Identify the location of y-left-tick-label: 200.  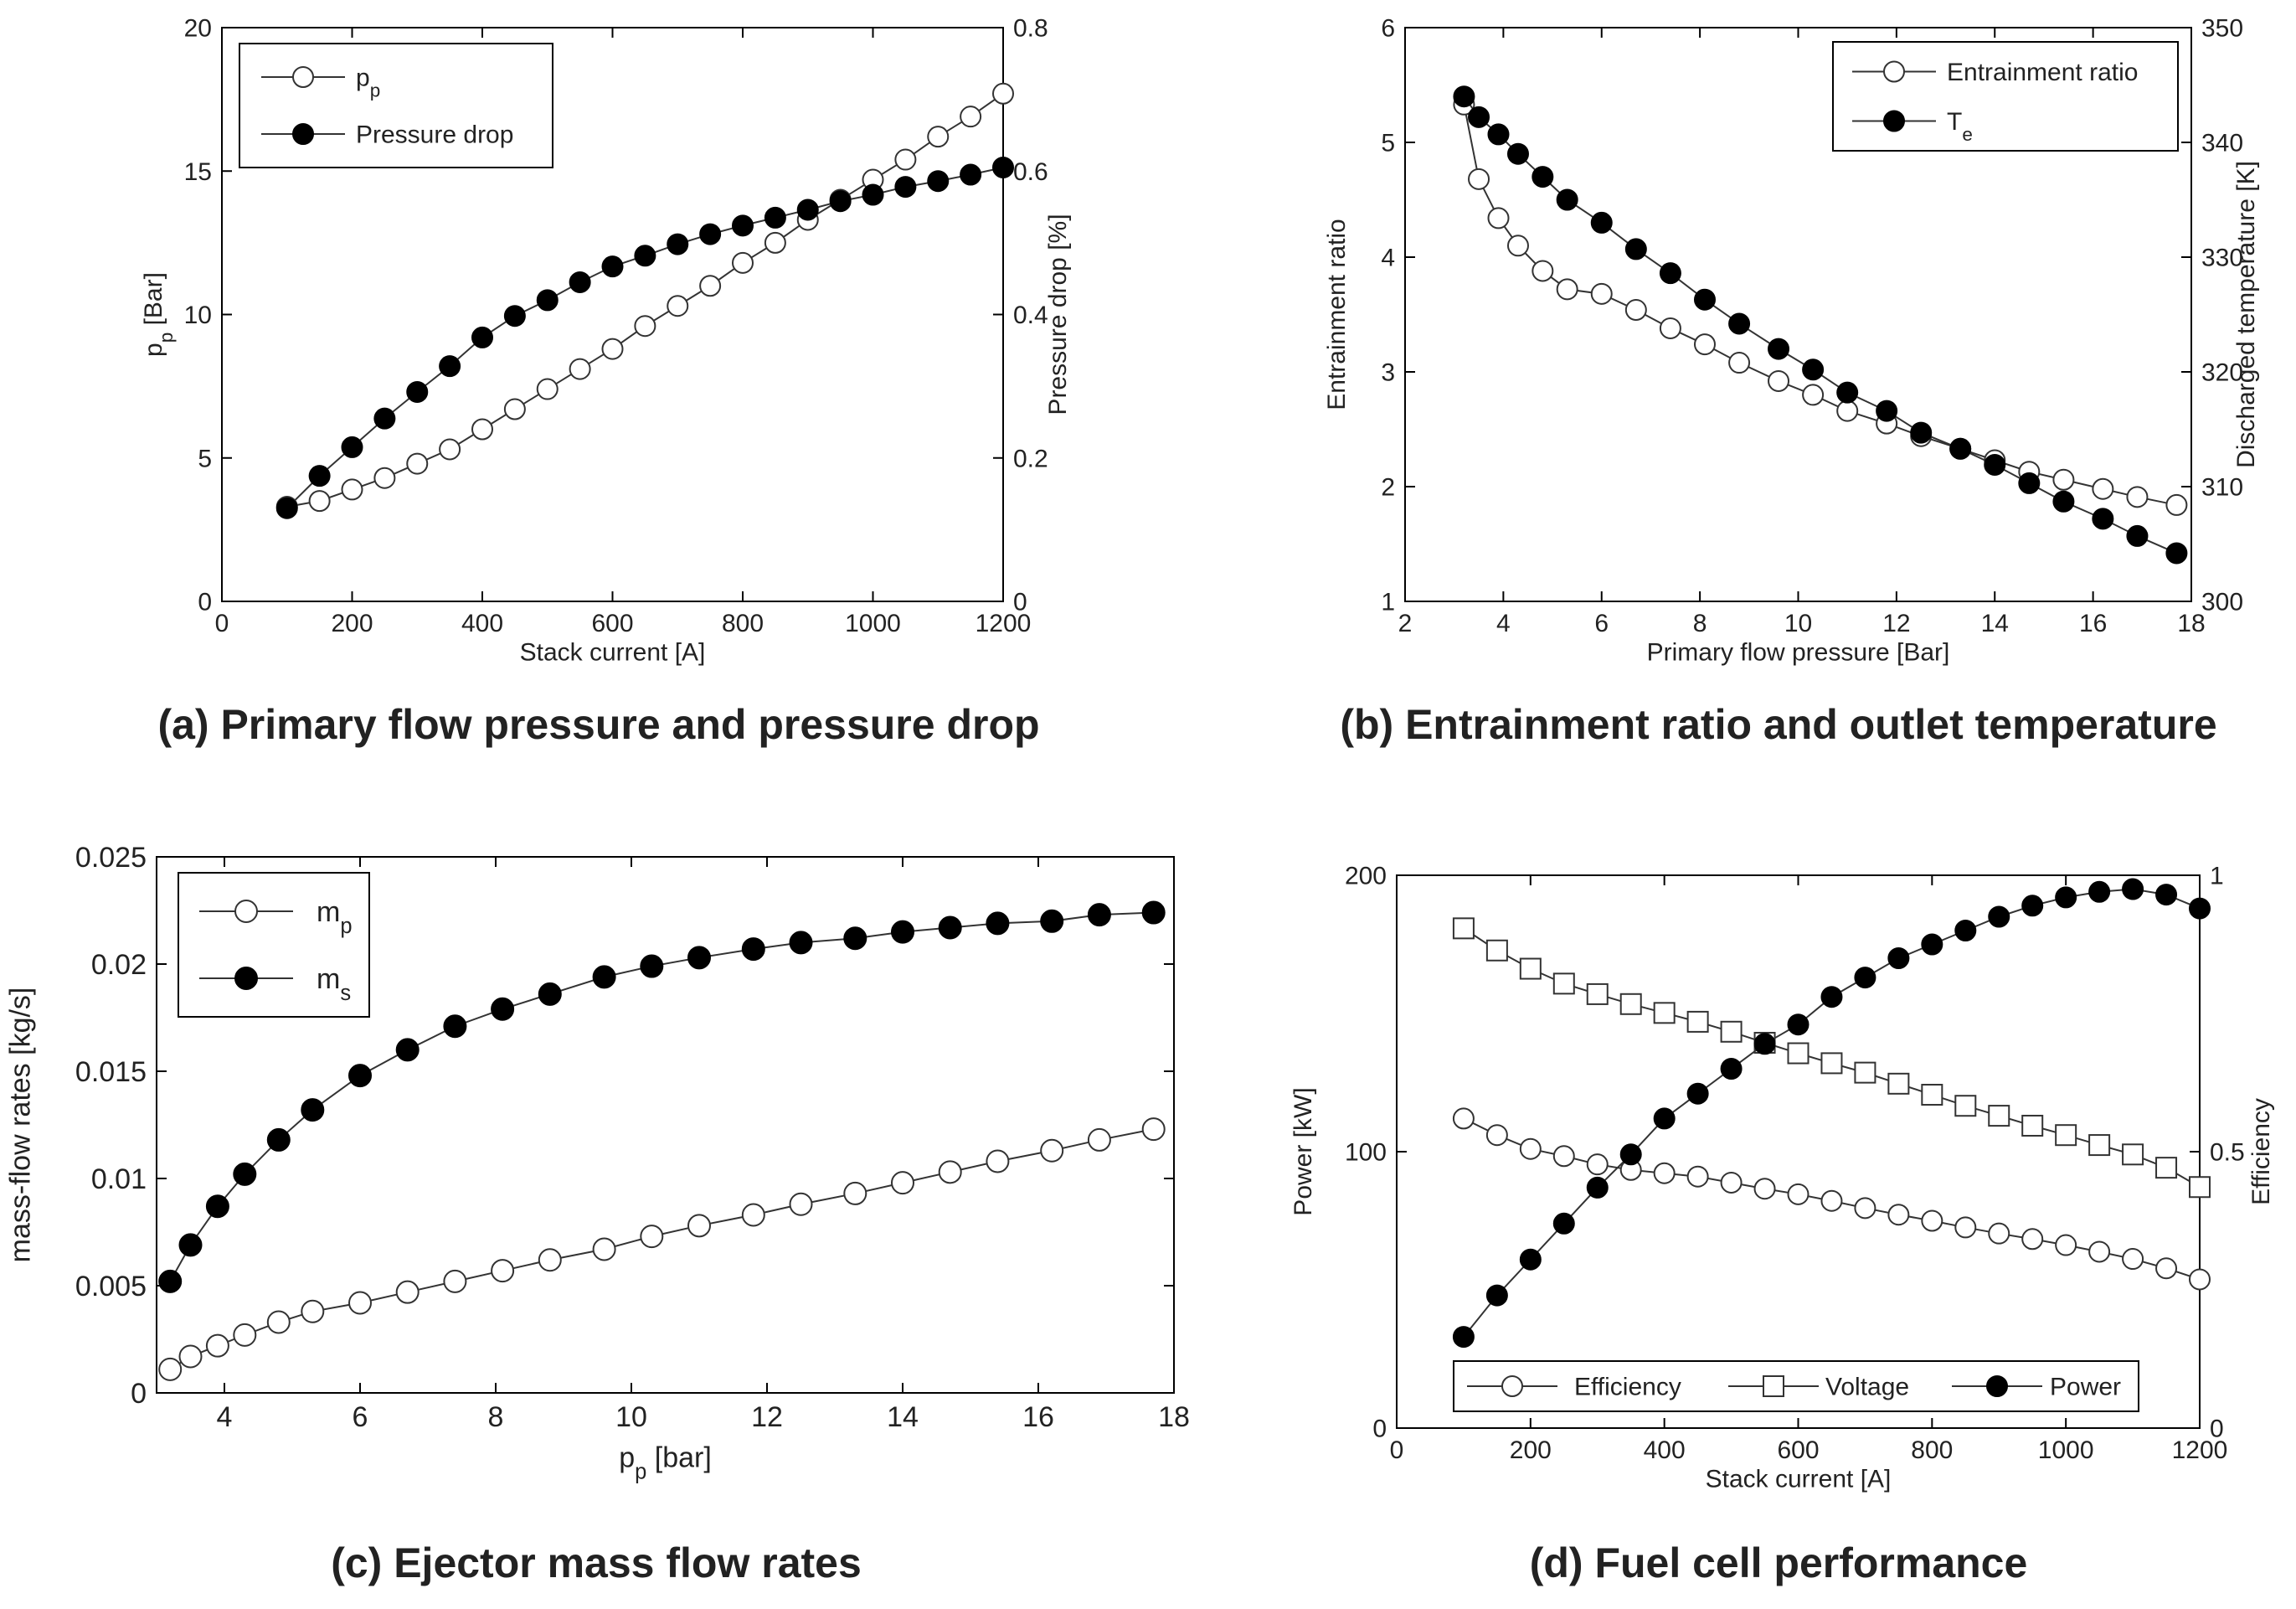
(1366, 876).